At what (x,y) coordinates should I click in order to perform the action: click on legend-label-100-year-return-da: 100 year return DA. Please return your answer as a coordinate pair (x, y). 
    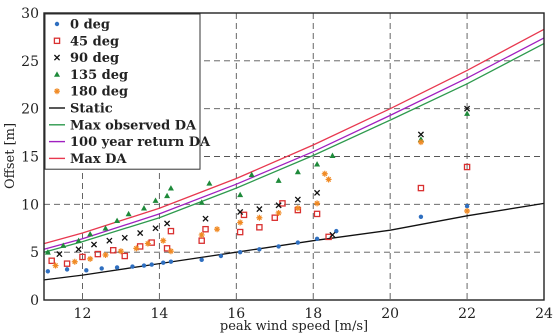
    Looking at the image, I should click on (140, 142).